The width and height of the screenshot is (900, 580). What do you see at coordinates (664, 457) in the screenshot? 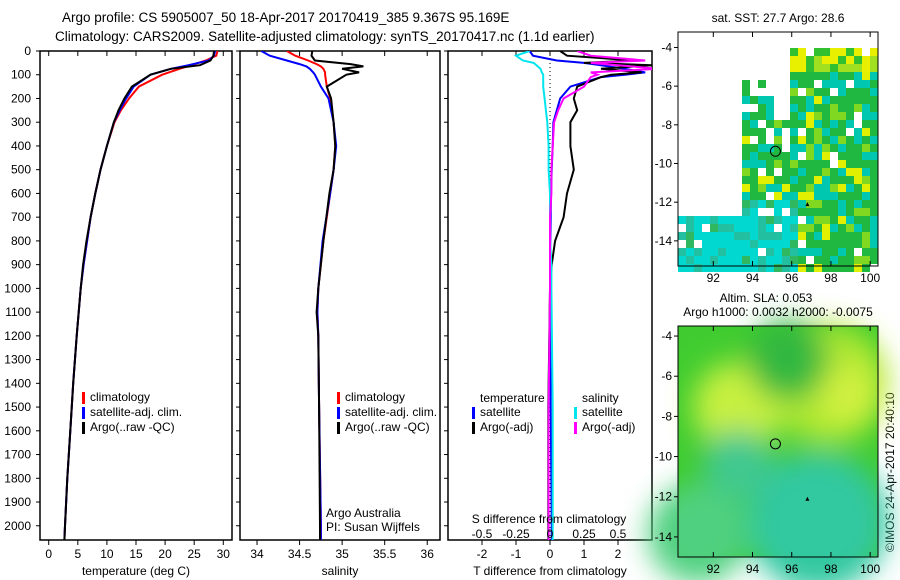
I see `lat-tick-label: -10` at bounding box center [664, 457].